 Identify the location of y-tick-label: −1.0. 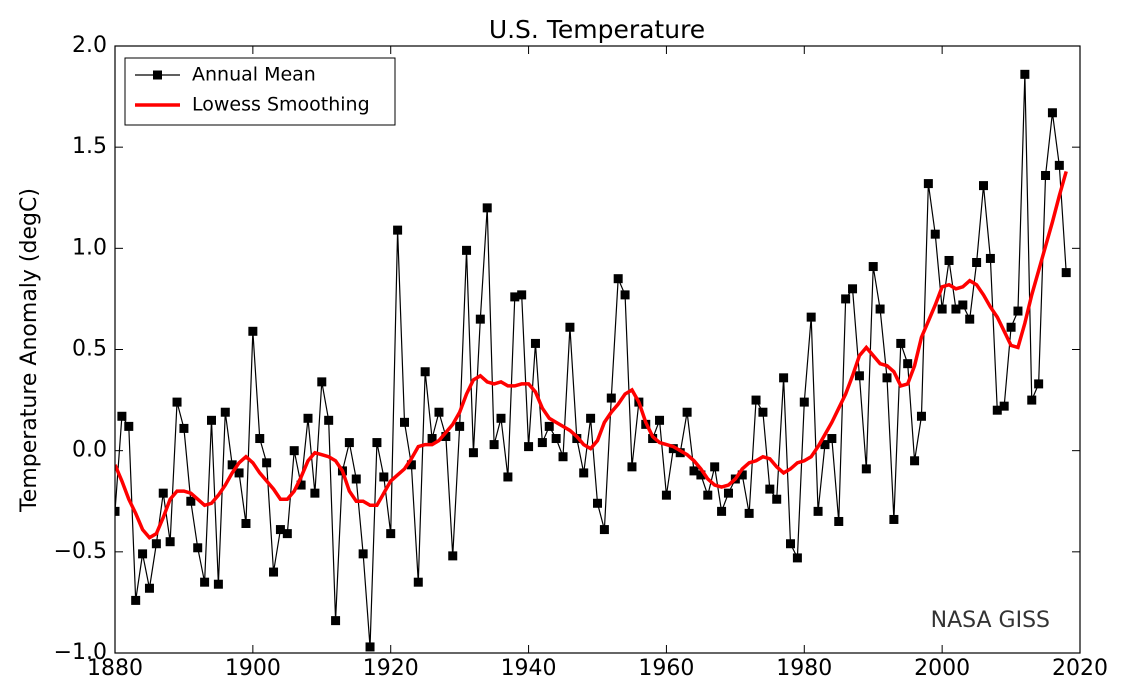
(80, 652).